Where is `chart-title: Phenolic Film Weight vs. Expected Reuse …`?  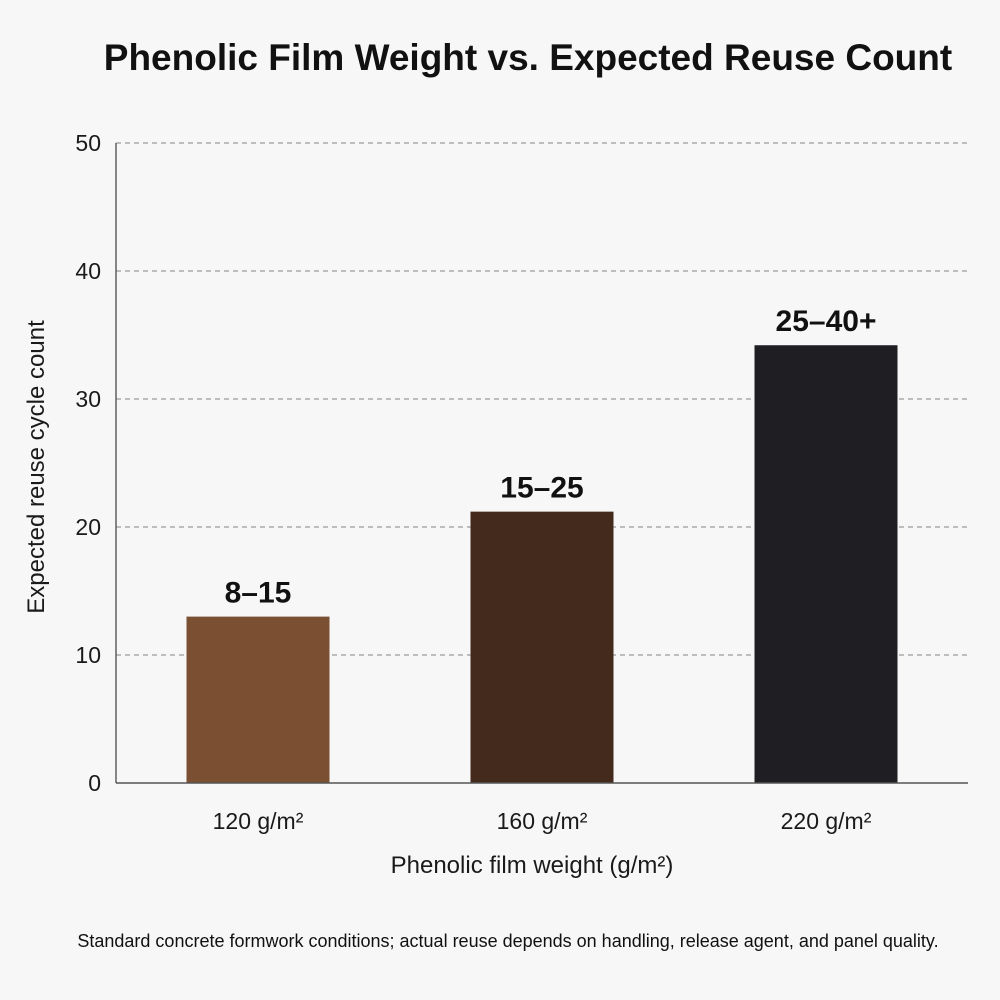
chart-title: Phenolic Film Weight vs. Expected Reuse … is located at coordinates (528, 57).